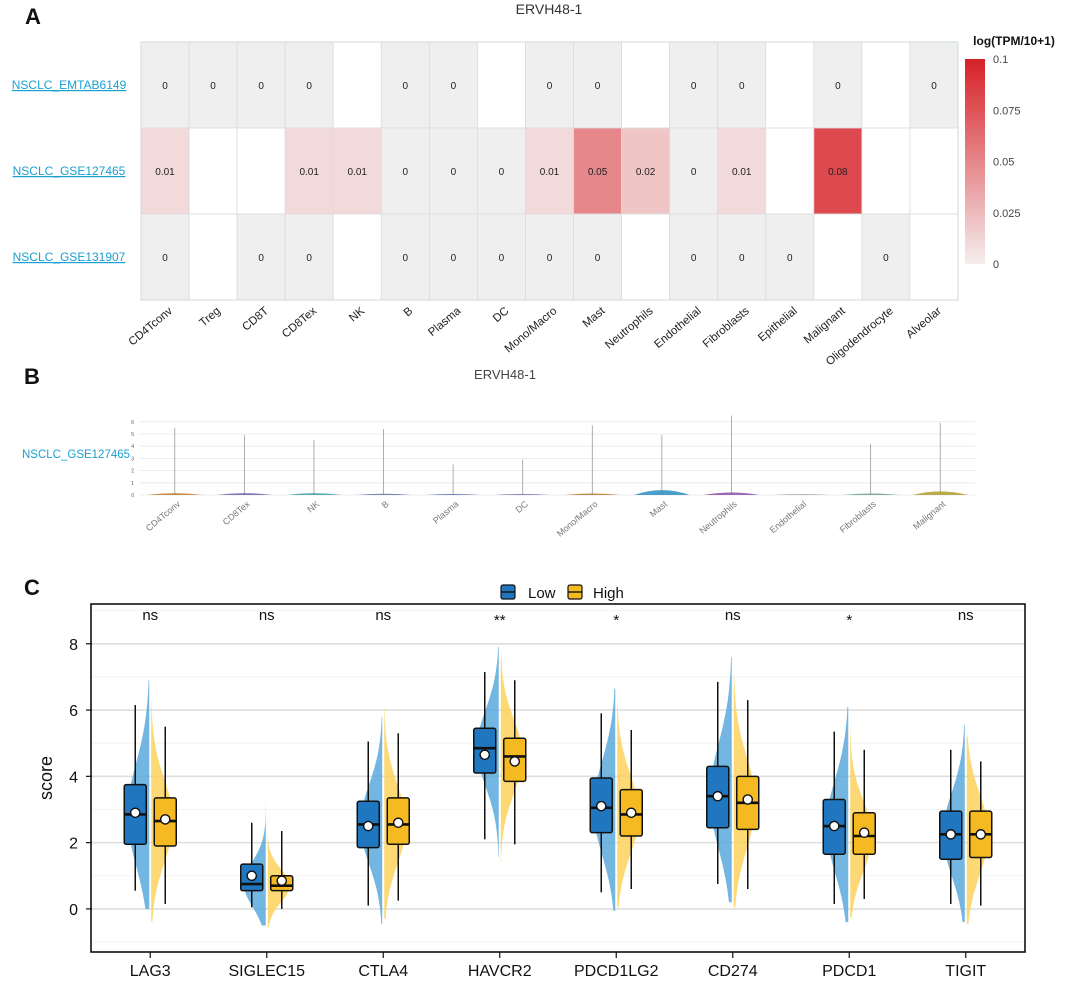 The image size is (1065, 983). What do you see at coordinates (542, 593) in the screenshot?
I see `legend-label-low: Low` at bounding box center [542, 593].